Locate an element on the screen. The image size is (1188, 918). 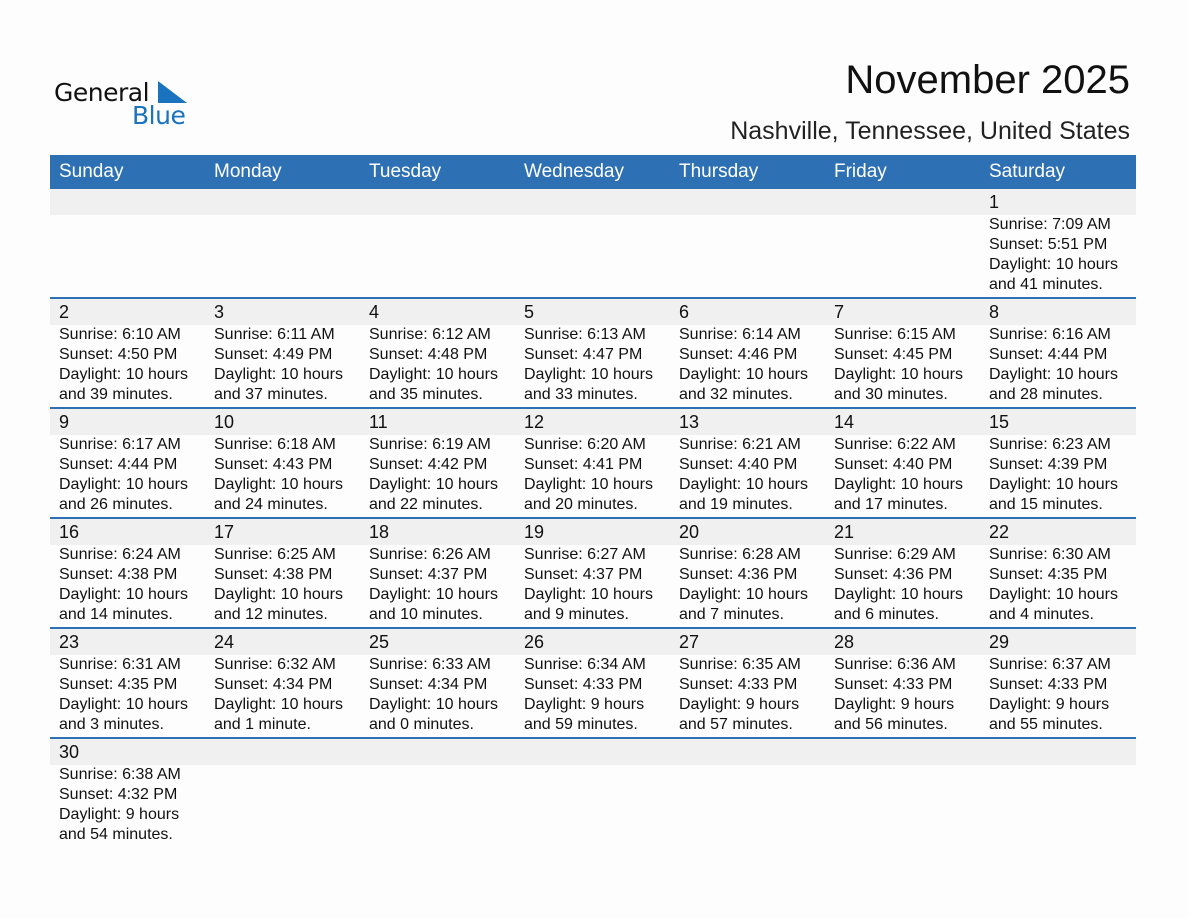
daylight-minutes-text: and 10 minutes. is located at coordinates (426, 614).